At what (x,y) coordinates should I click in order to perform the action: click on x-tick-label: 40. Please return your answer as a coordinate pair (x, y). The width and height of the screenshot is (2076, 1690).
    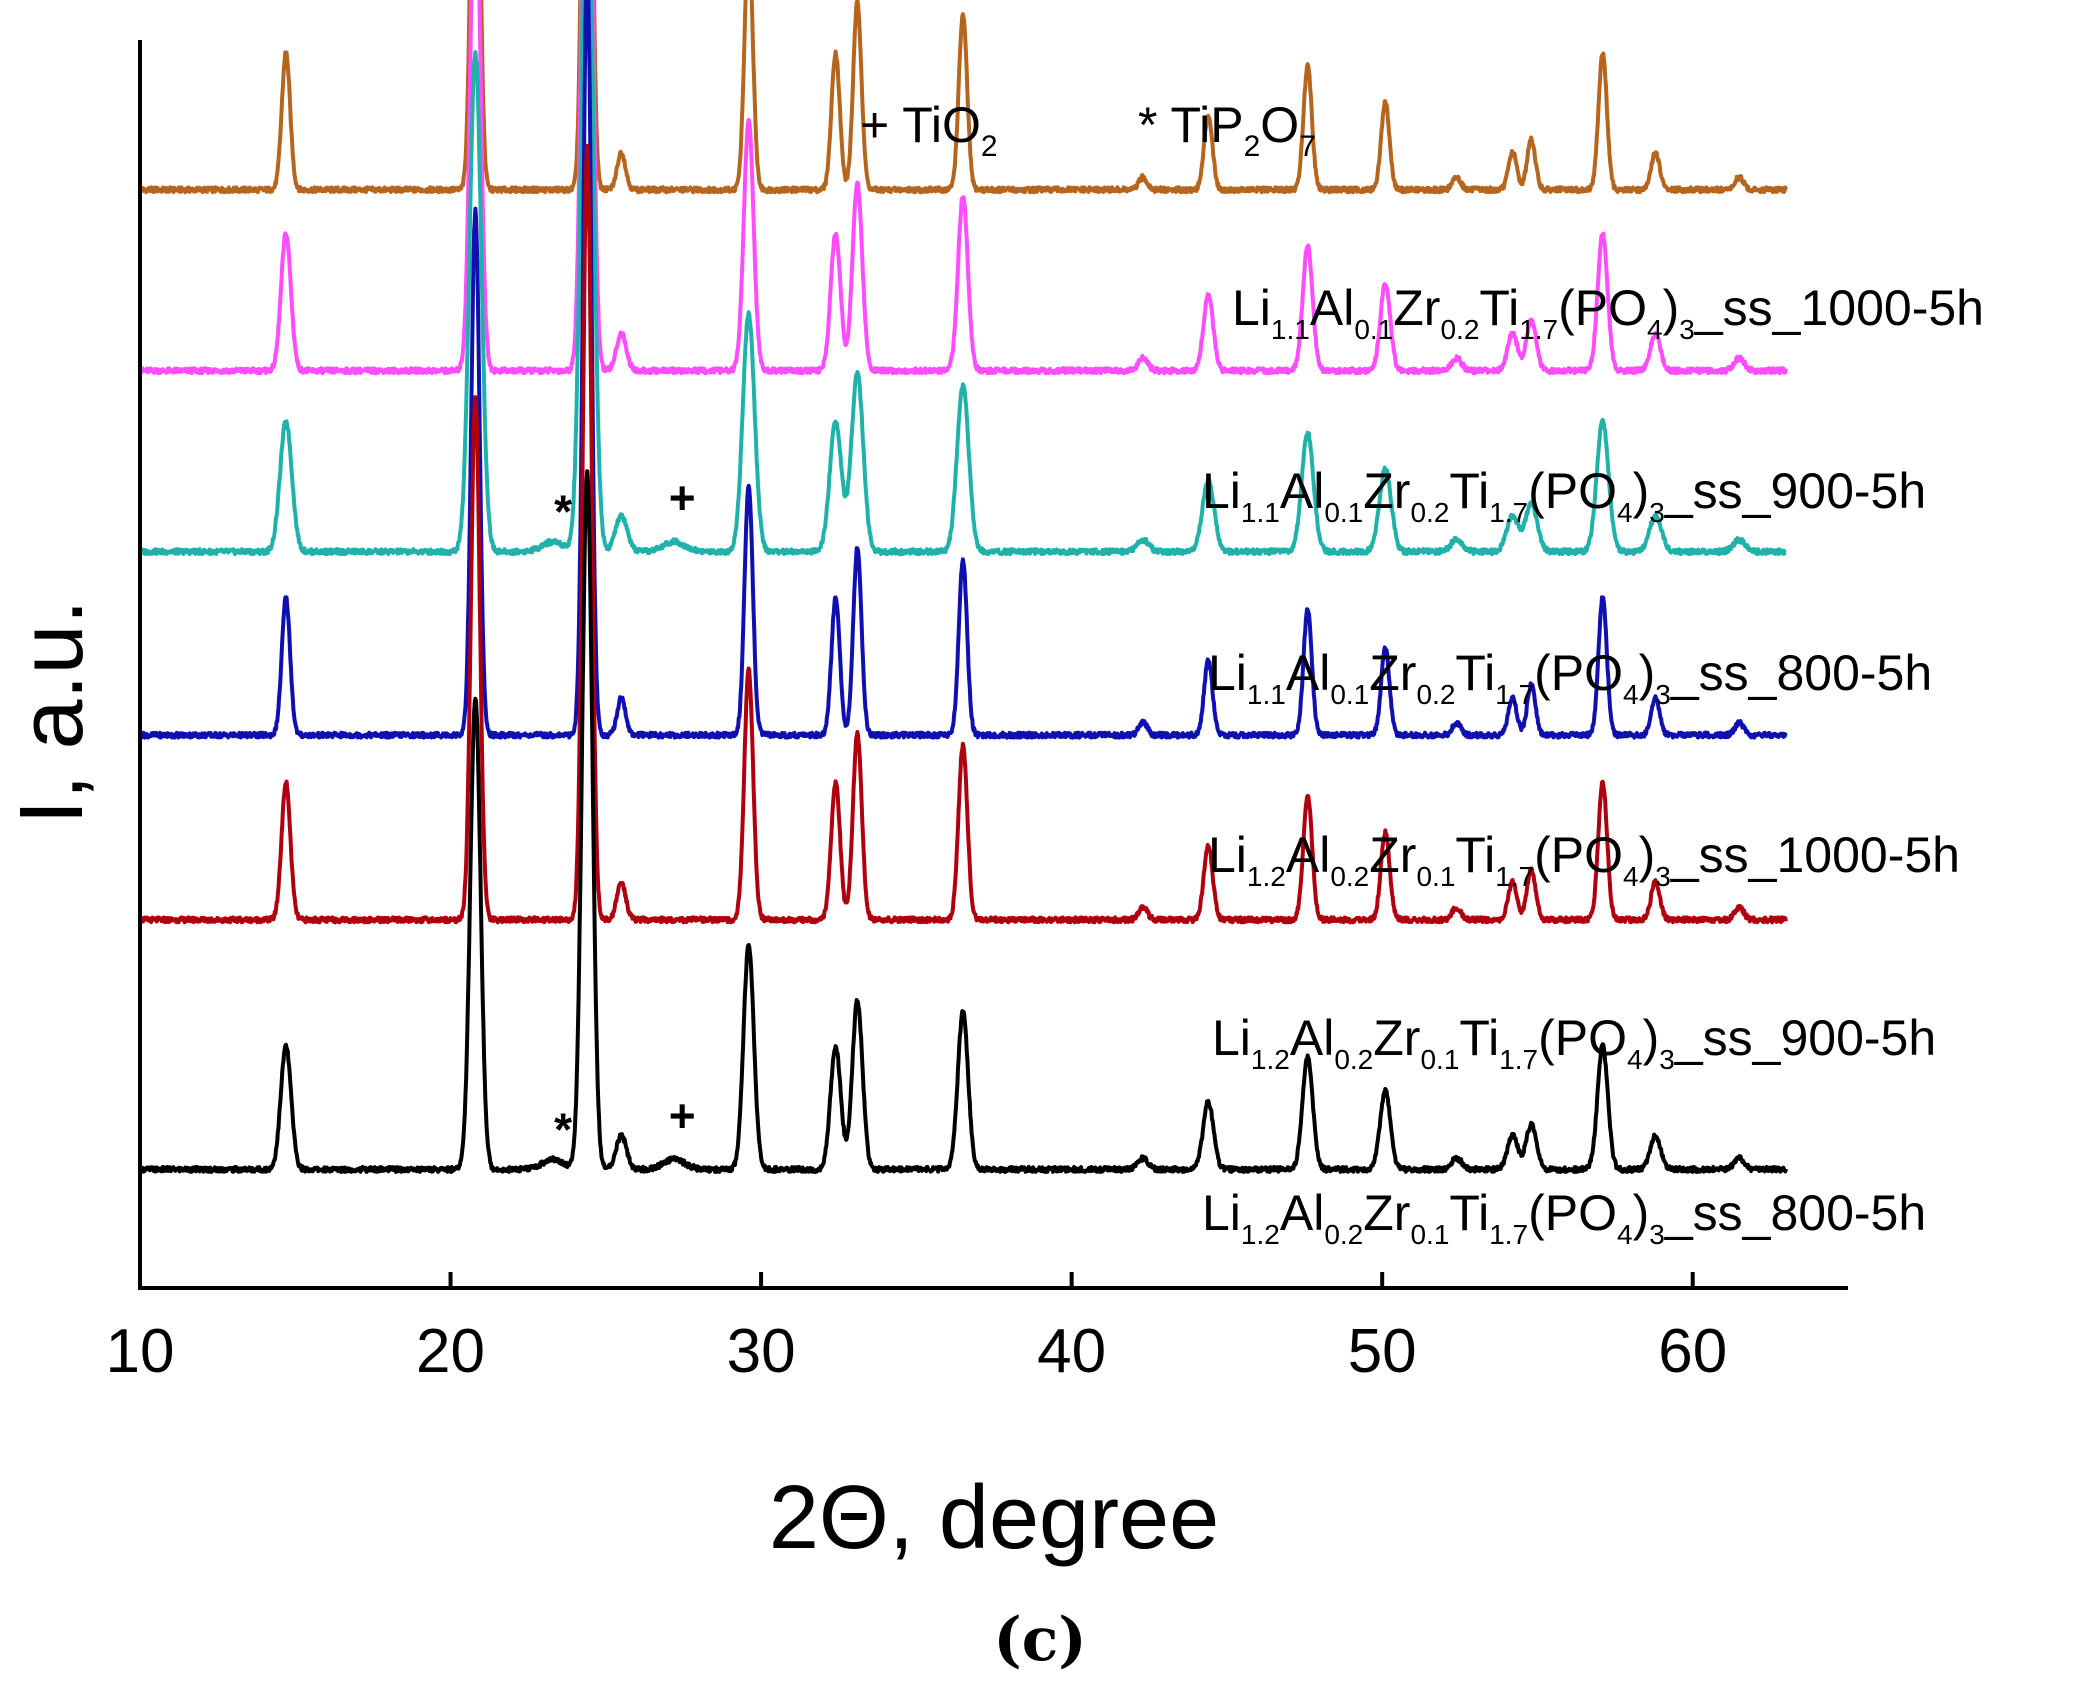
    Looking at the image, I should click on (1071, 1351).